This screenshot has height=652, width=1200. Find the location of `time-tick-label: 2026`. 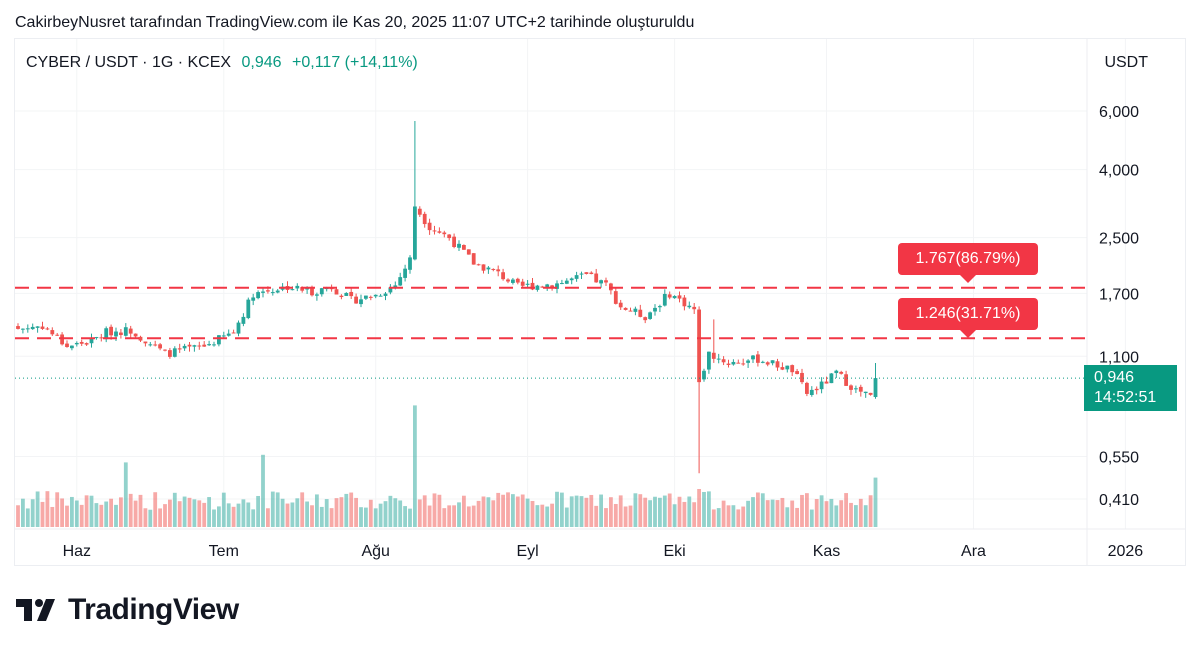

time-tick-label: 2026 is located at coordinates (1126, 551).